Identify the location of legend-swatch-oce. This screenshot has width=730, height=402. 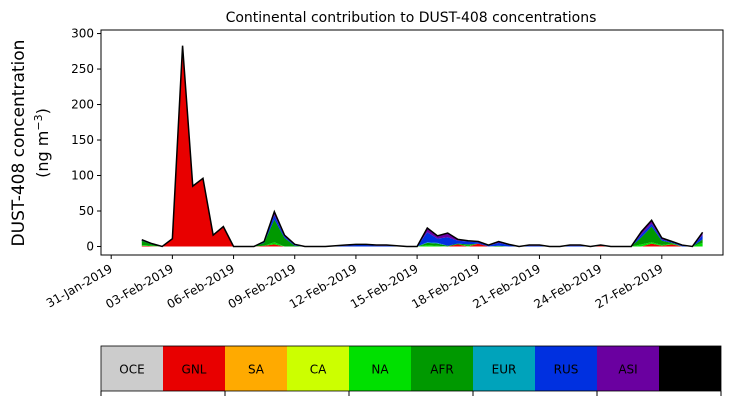
(132, 368).